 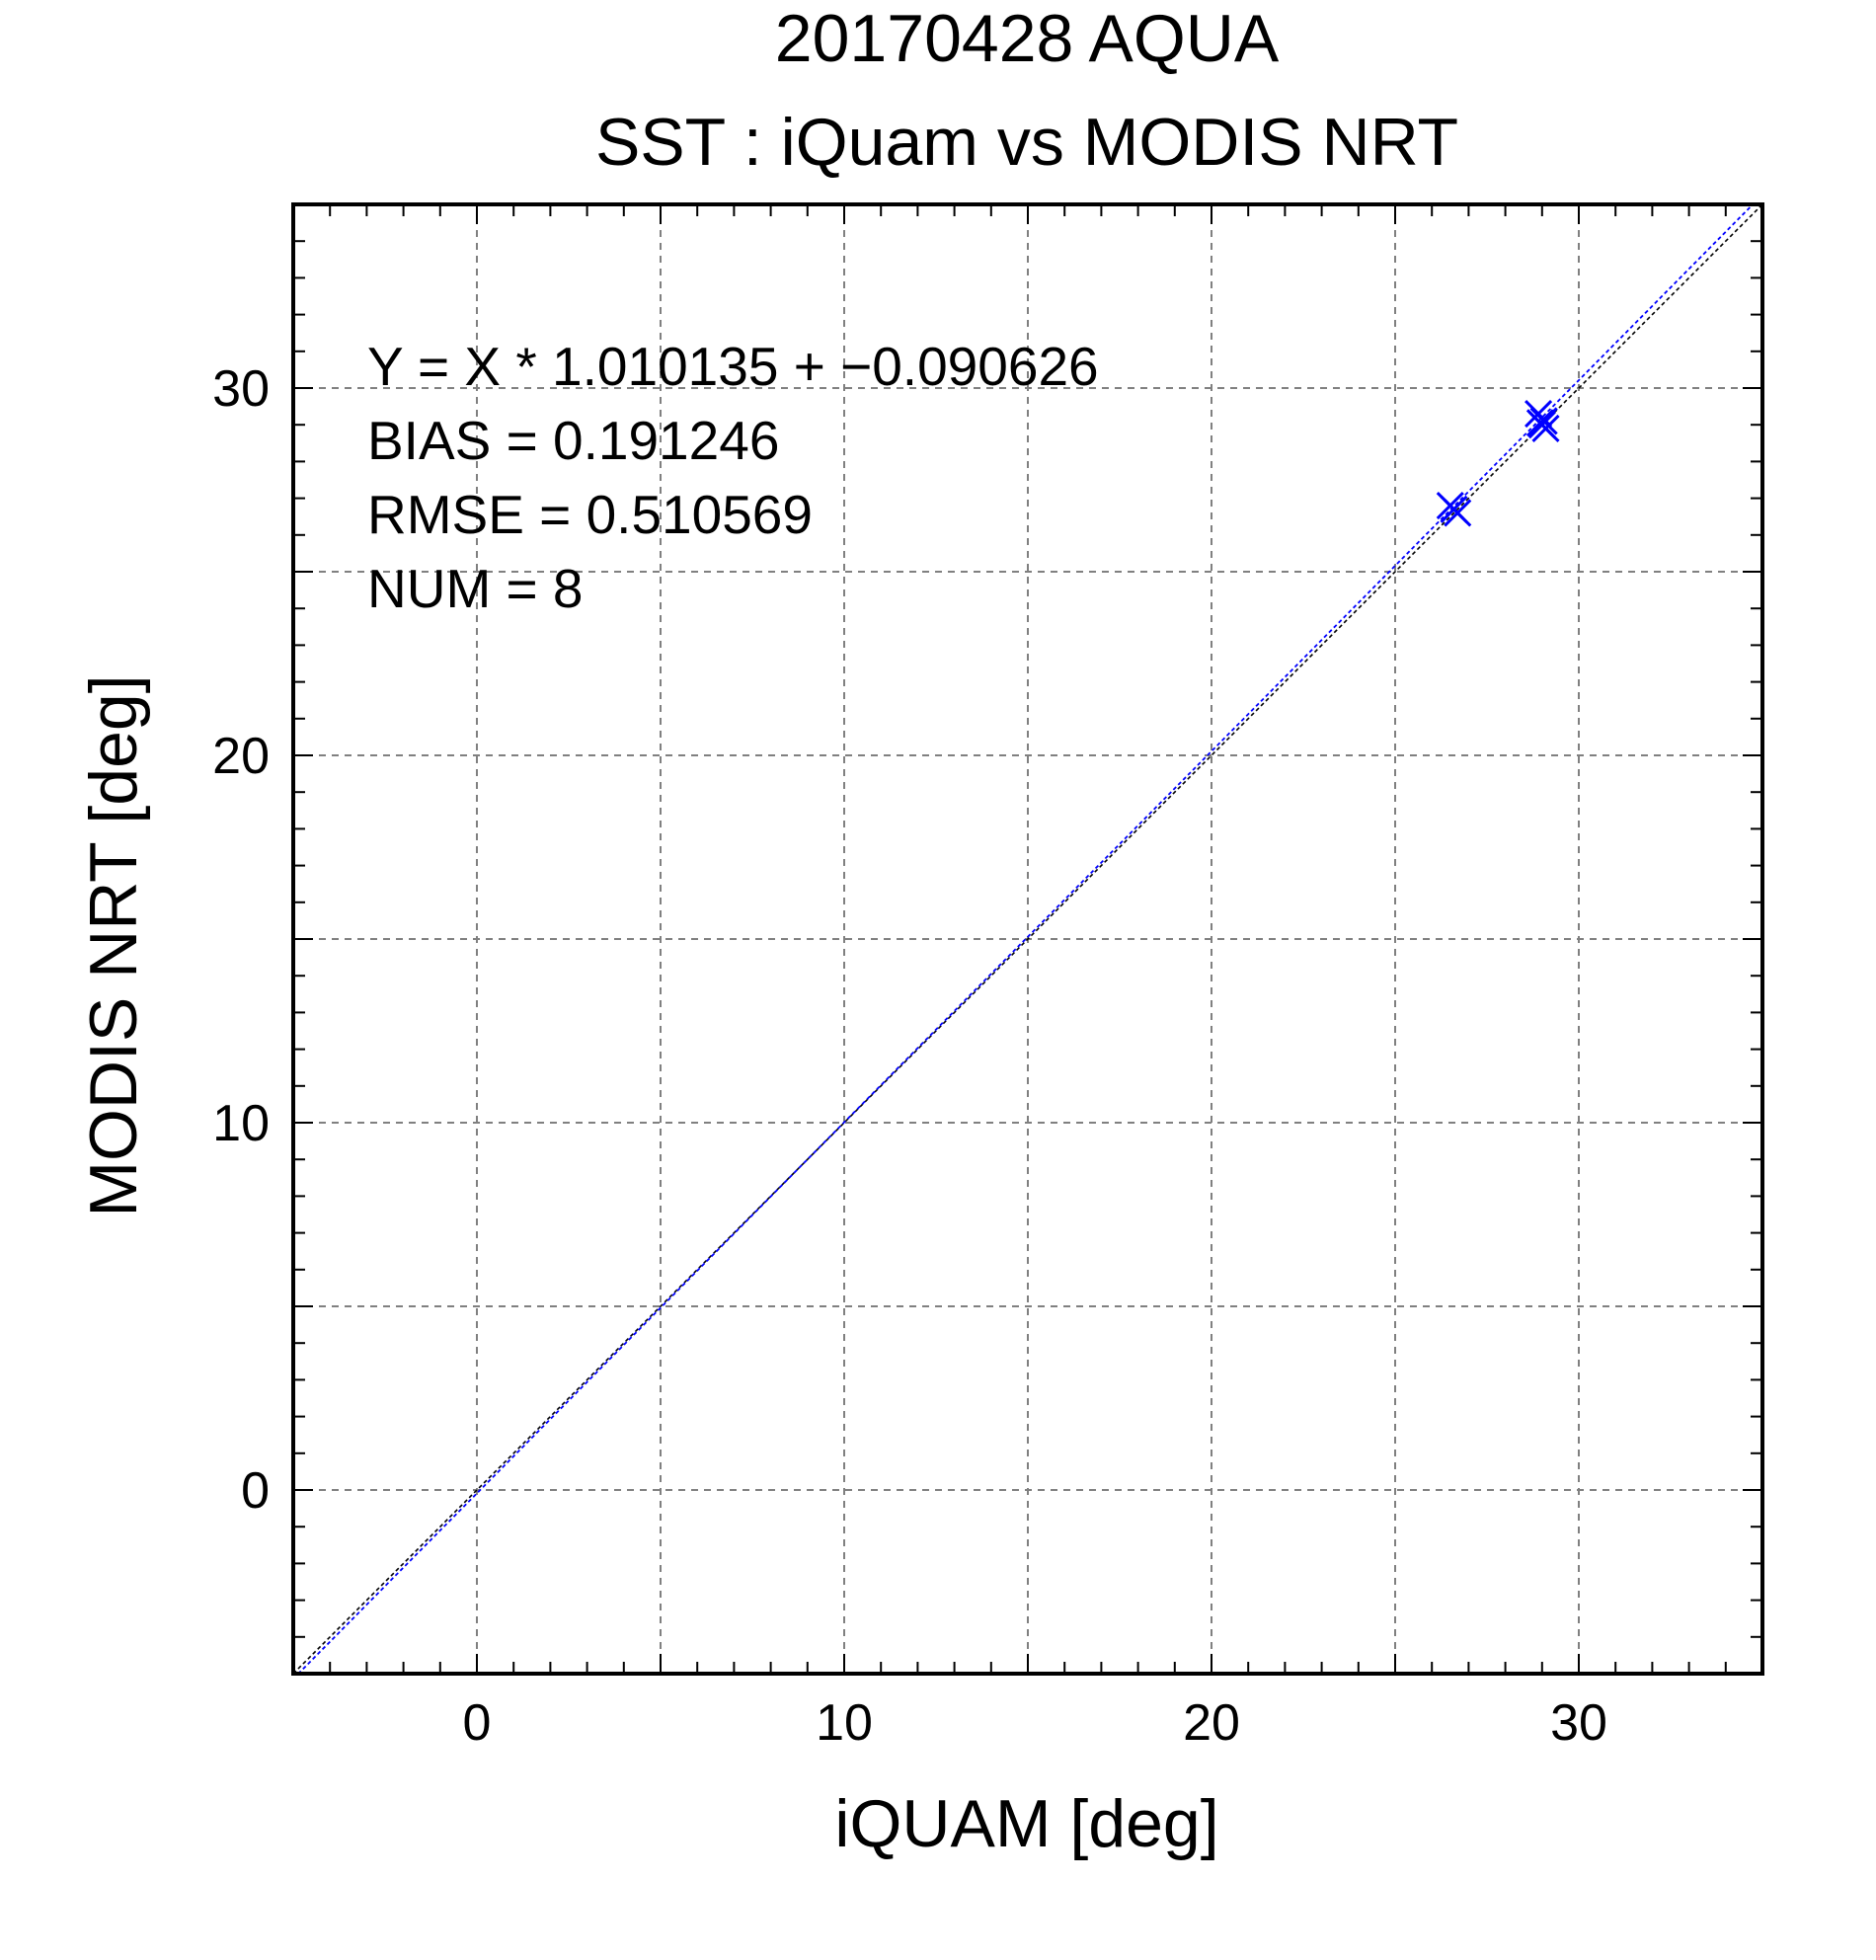 What do you see at coordinates (241, 1123) in the screenshot?
I see `y-tick-label: 10` at bounding box center [241, 1123].